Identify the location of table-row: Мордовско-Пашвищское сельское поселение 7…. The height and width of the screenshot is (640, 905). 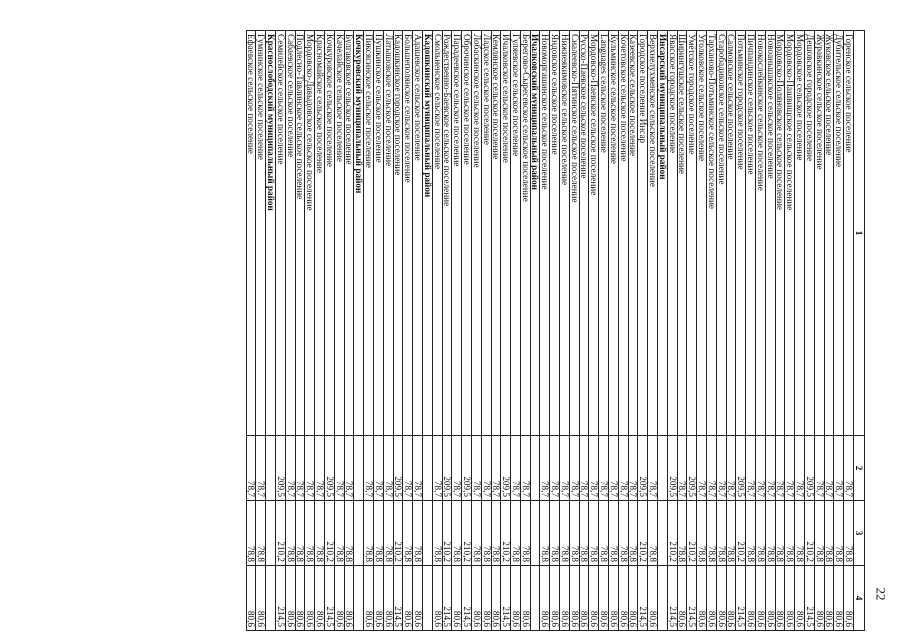
(789, 330).